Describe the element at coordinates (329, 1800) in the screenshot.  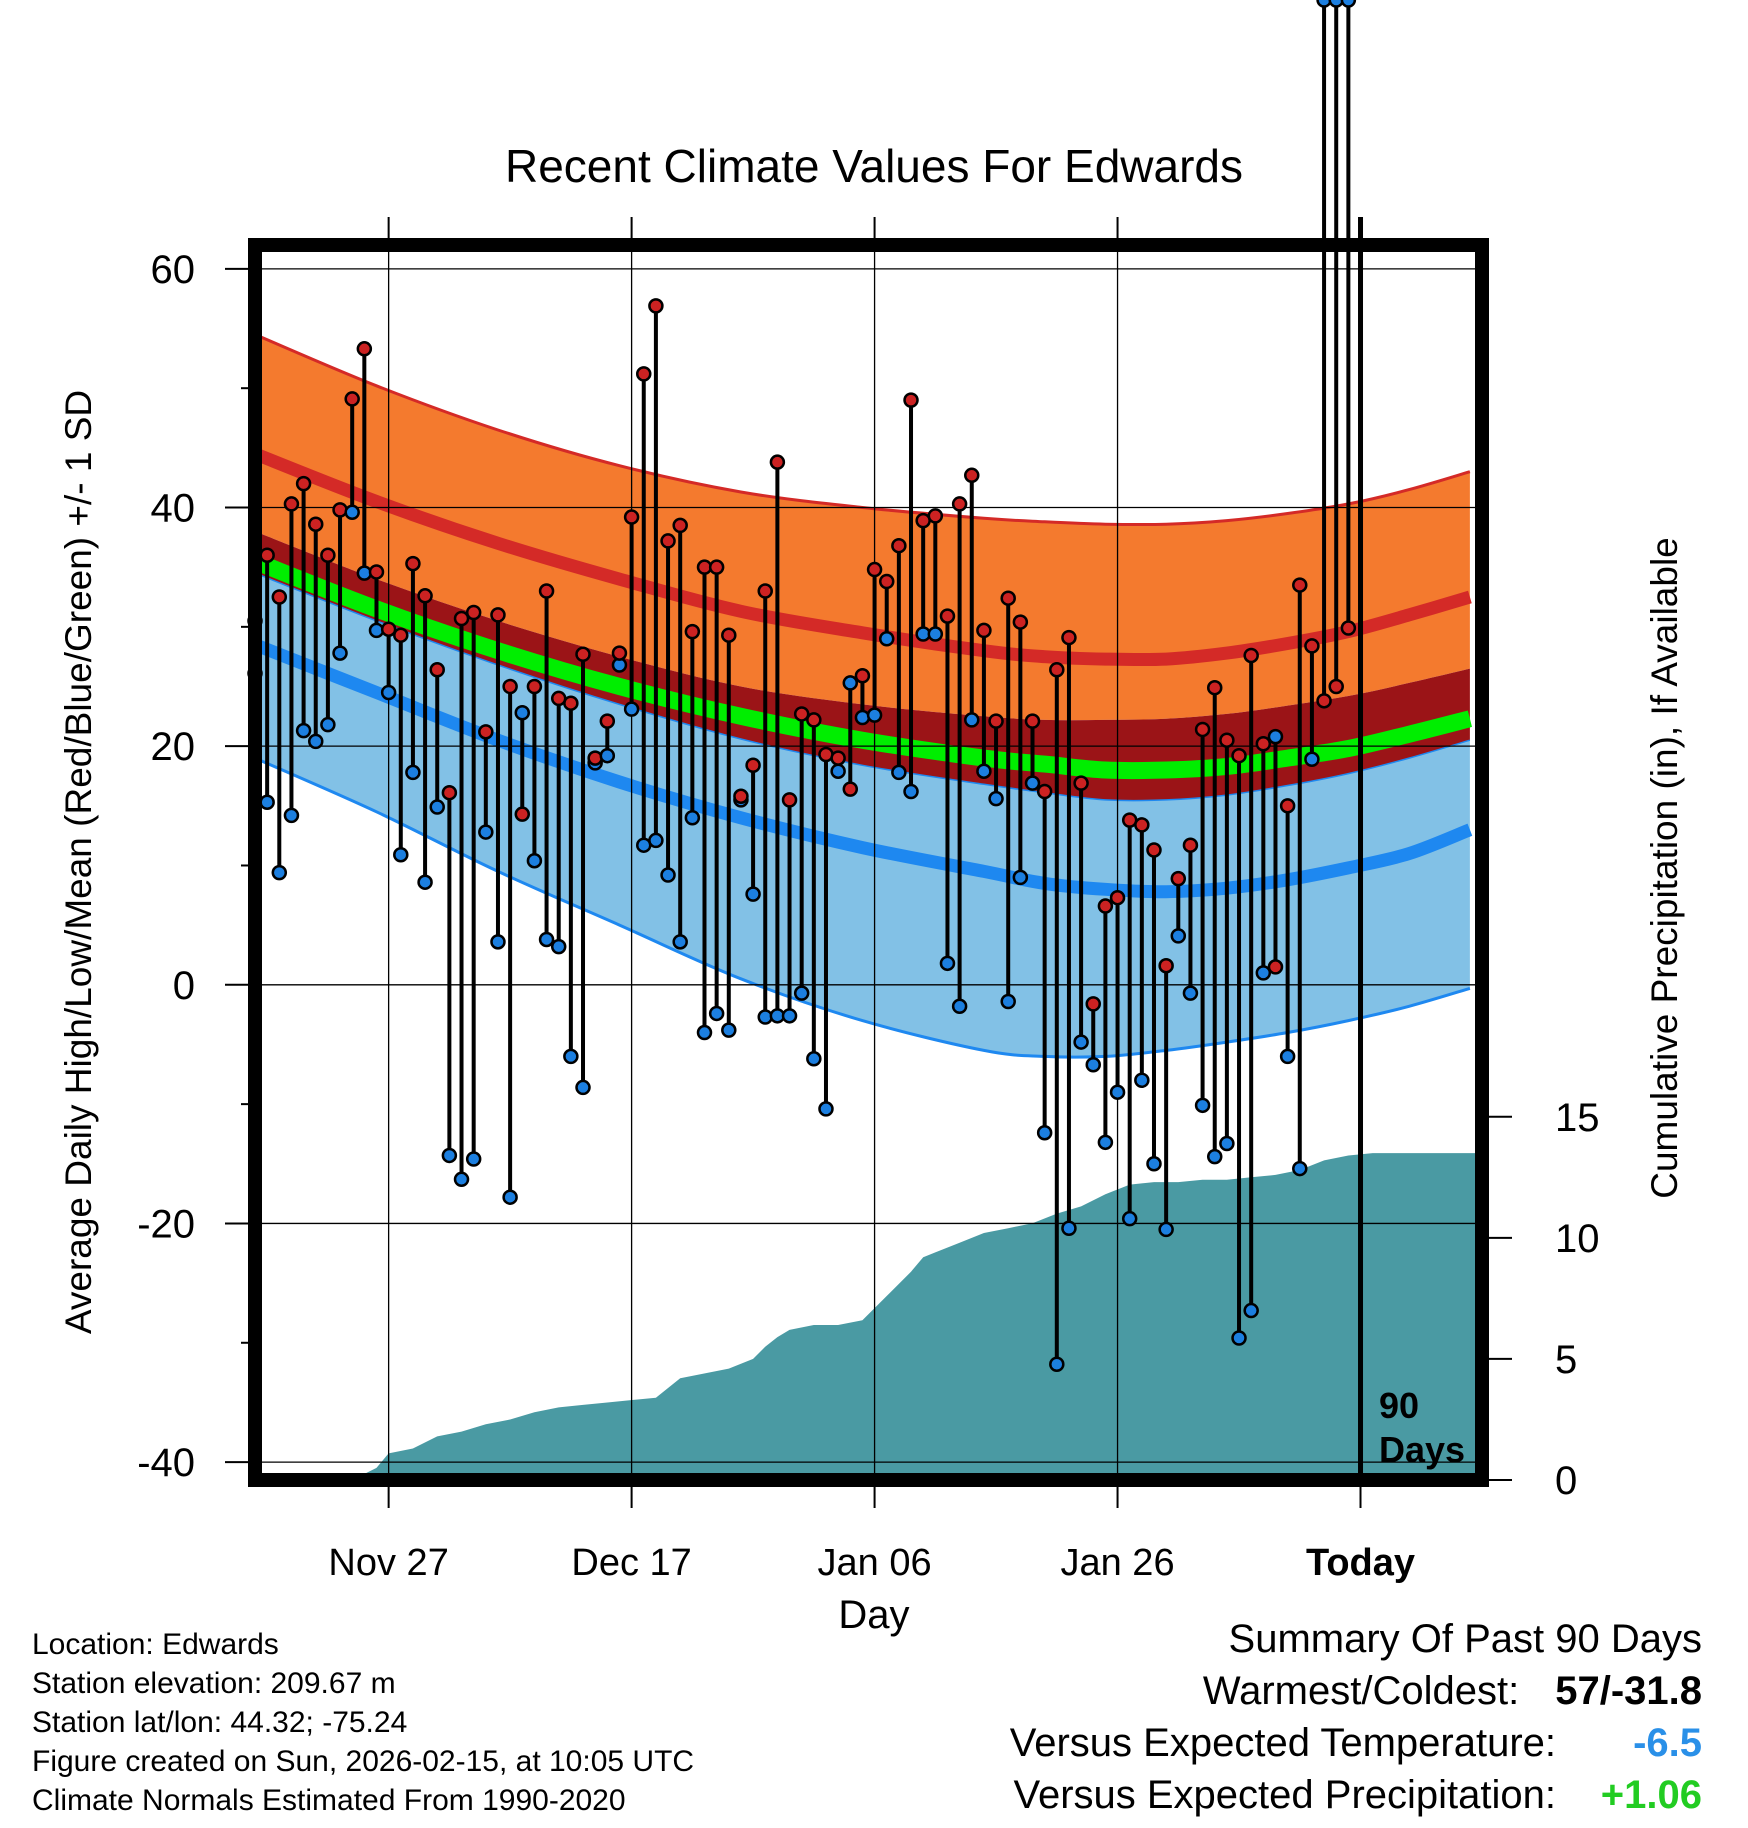
I see `info-normals: Climate Normals Estimated From 1990-2020` at that location.